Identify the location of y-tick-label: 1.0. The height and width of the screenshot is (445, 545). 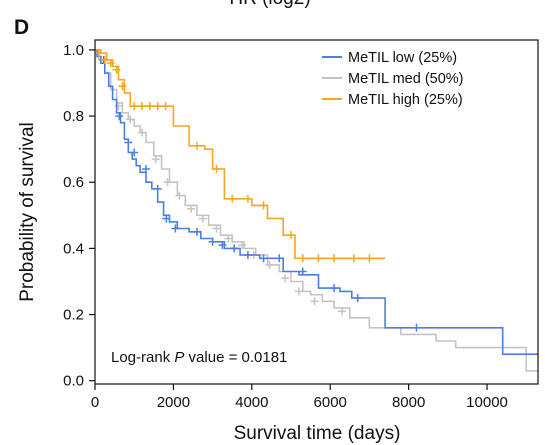
(73, 50).